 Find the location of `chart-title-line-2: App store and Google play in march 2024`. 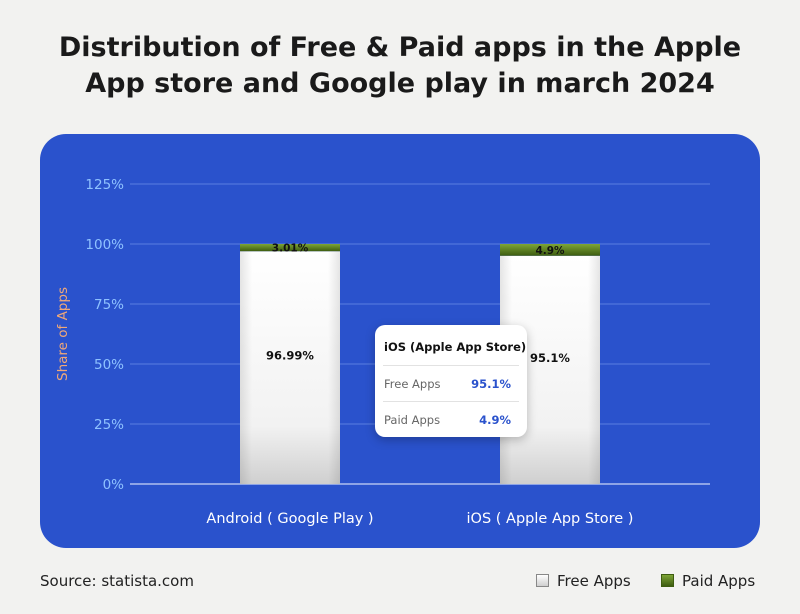

chart-title-line-2: App store and Google play in march 2024 is located at coordinates (400, 83).